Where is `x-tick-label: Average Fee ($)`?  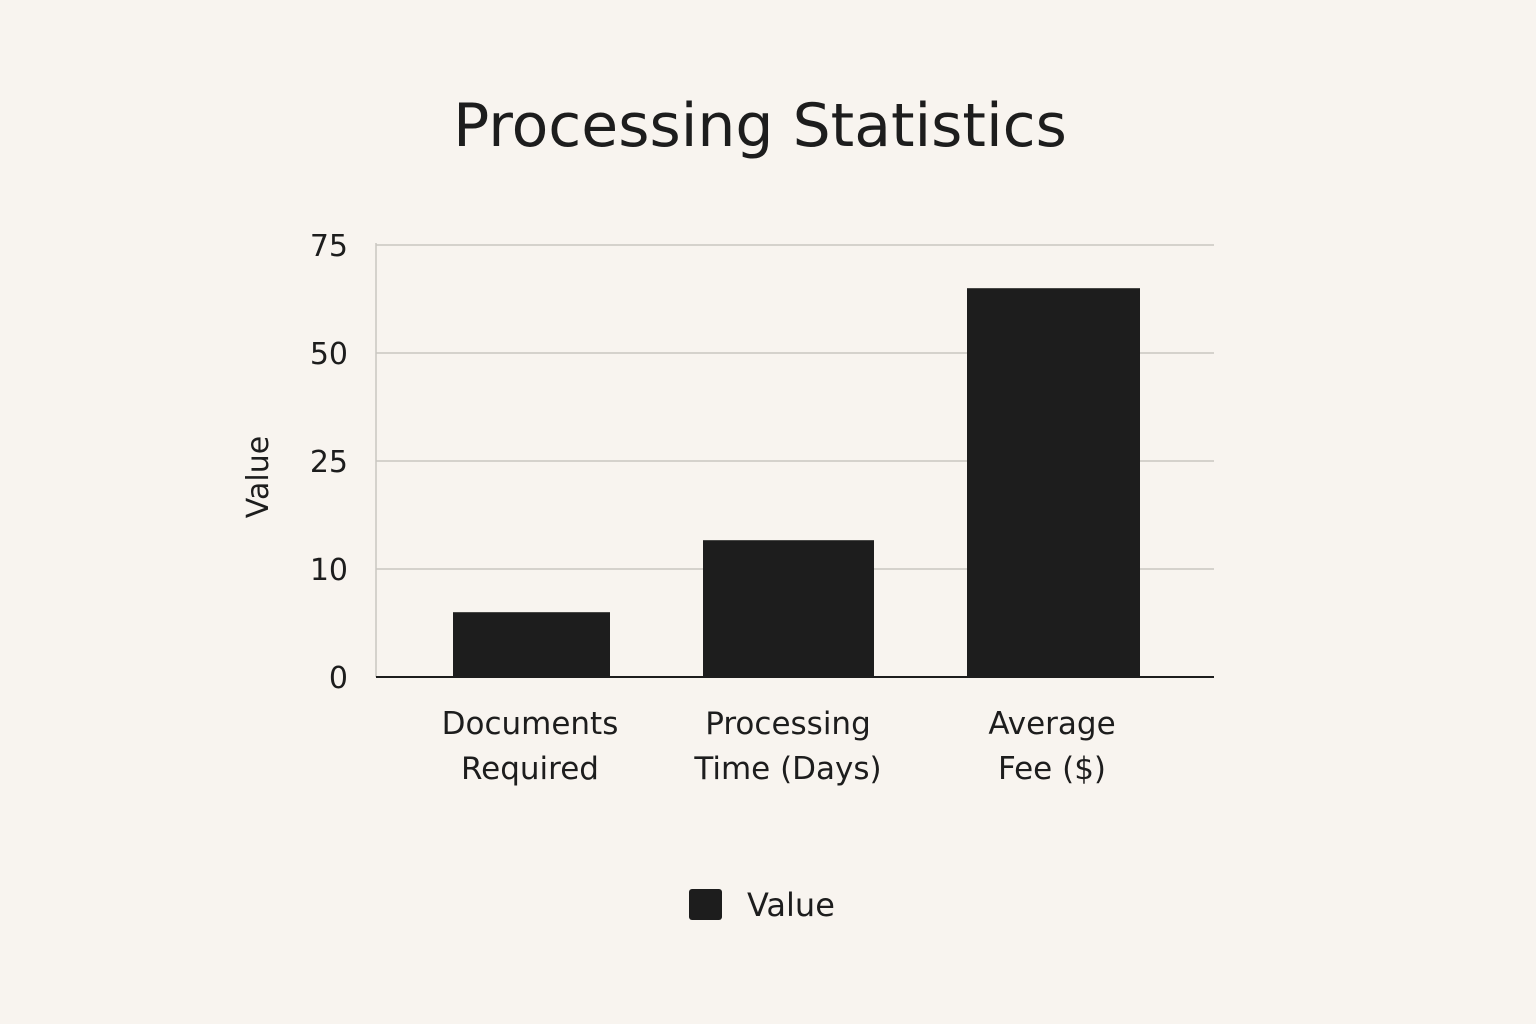 x-tick-label: Average Fee ($) is located at coordinates (1051, 746).